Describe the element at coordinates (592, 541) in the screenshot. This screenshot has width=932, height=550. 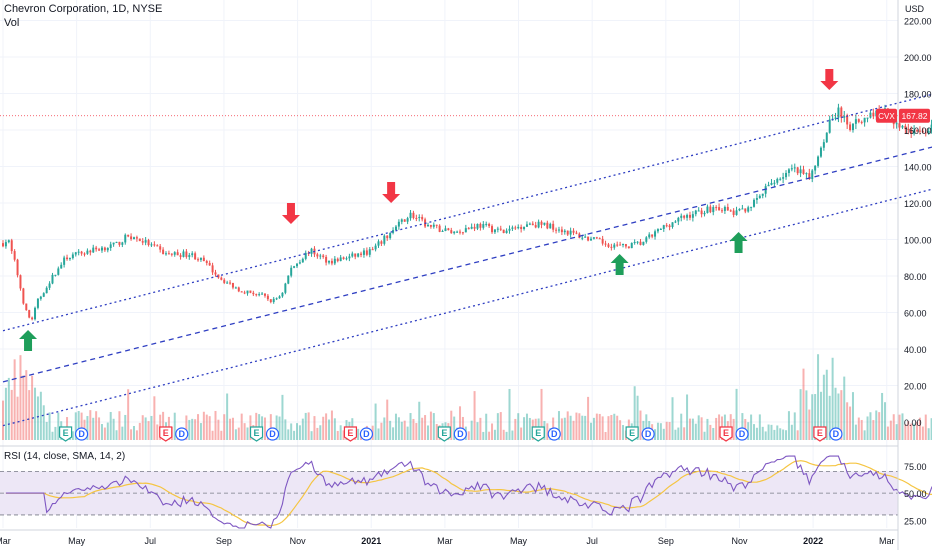
I see `time-tick-label: Jul` at that location.